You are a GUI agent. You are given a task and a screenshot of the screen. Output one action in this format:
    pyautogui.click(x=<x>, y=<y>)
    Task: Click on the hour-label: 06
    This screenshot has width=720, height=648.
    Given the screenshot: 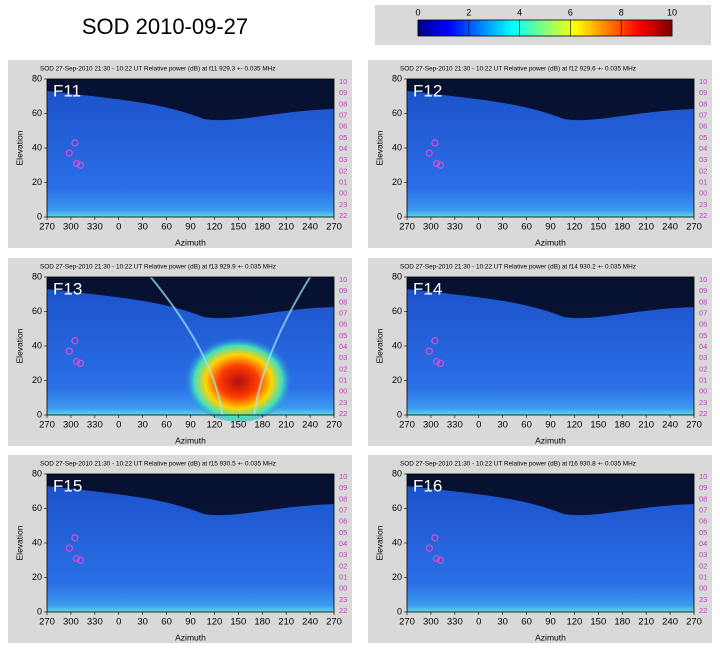 What is the action you would take?
    pyautogui.click(x=703, y=324)
    